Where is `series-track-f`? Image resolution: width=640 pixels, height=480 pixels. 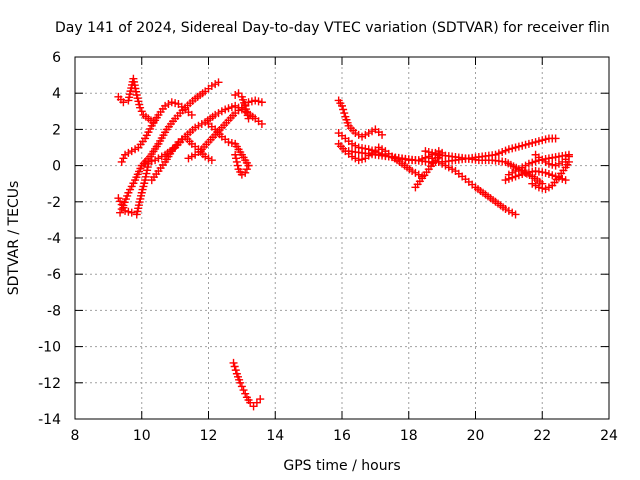
series-track-f is located at coordinates (181, 158).